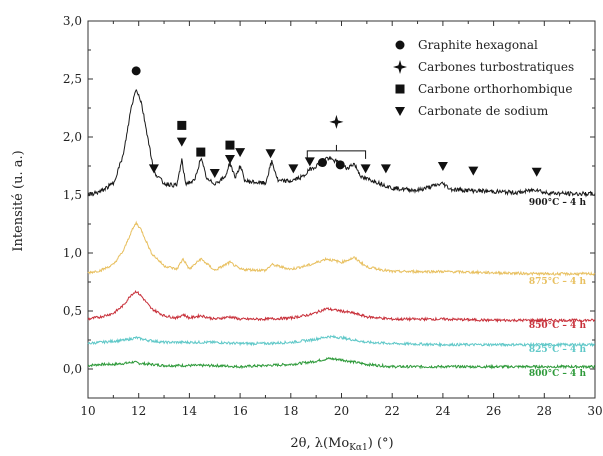 This screenshot has width=603, height=456. What do you see at coordinates (358, 448) in the screenshot?
I see `x-axis-title-sub: Kα1` at bounding box center [358, 448].